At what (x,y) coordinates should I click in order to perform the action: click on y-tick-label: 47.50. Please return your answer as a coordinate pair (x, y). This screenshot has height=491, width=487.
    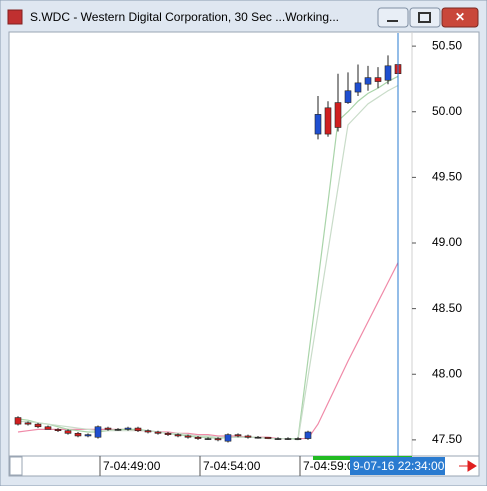
    Looking at the image, I should click on (447, 439).